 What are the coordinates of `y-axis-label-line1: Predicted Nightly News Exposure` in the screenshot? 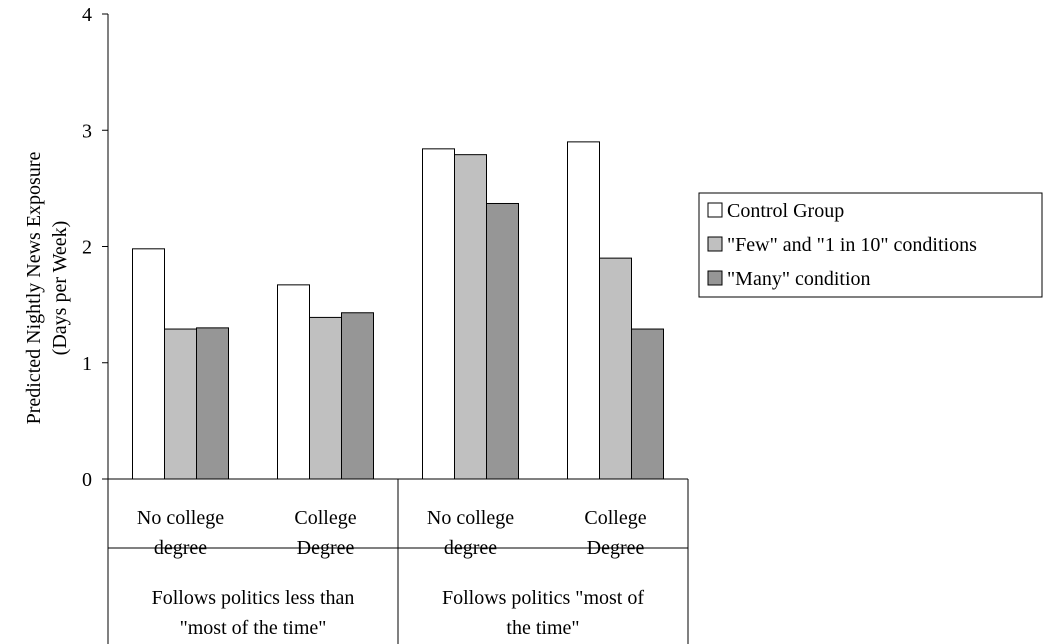 It's located at (34, 288).